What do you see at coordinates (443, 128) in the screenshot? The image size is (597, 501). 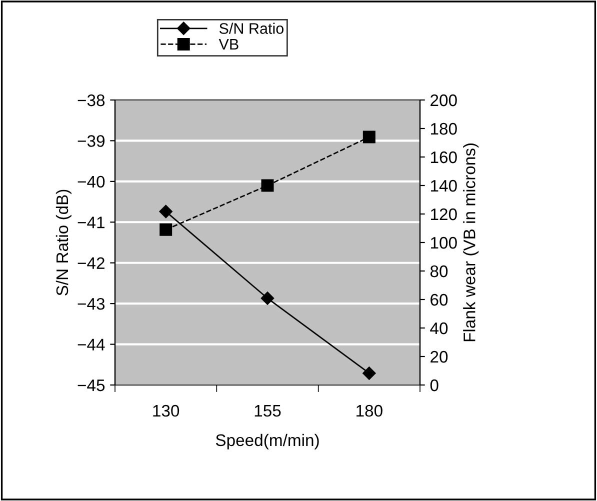 I see `y2-tick-label: 180` at bounding box center [443, 128].